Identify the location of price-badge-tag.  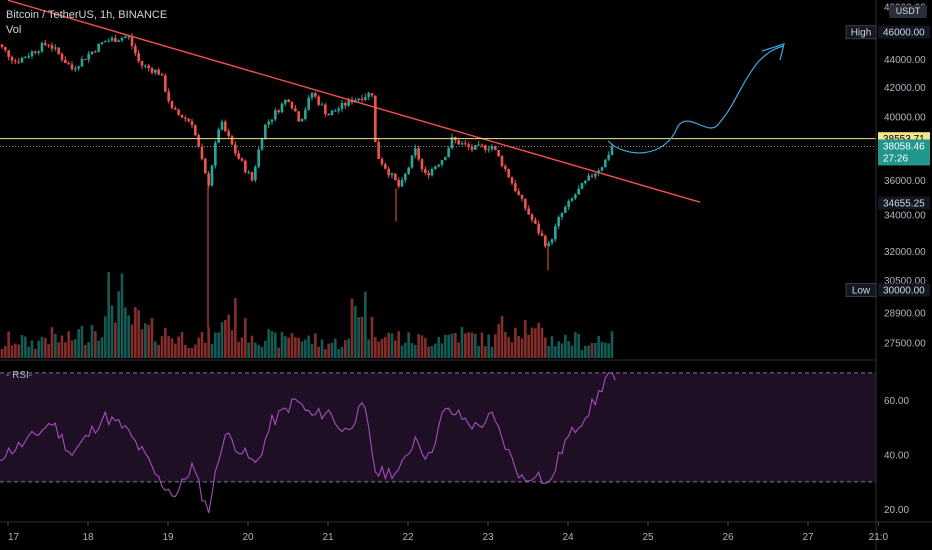
(861, 289).